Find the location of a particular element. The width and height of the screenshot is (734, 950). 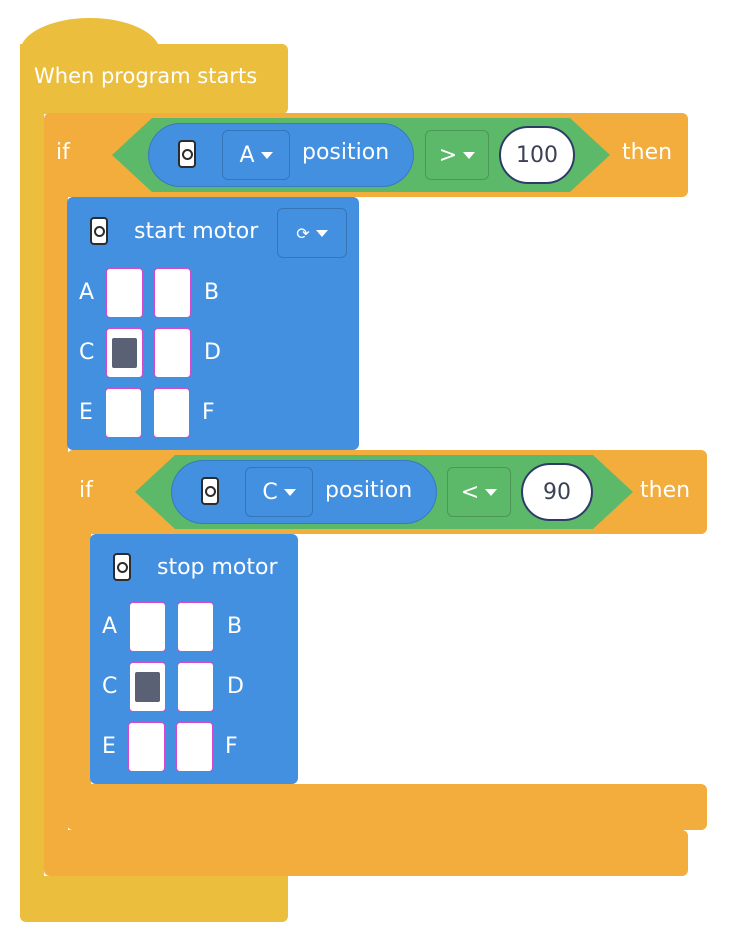

if-inner-foot is located at coordinates (387, 807).